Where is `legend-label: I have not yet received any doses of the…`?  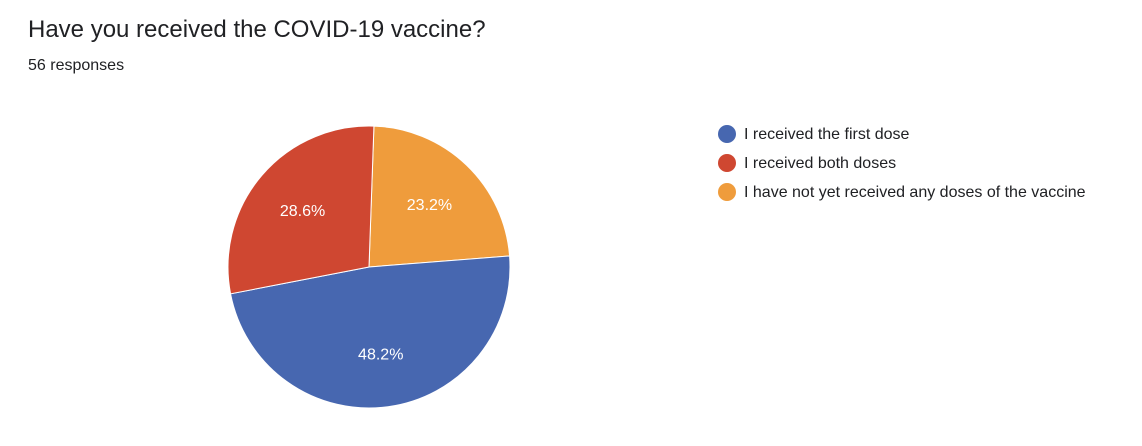
legend-label: I have not yet received any doses of the… is located at coordinates (915, 192).